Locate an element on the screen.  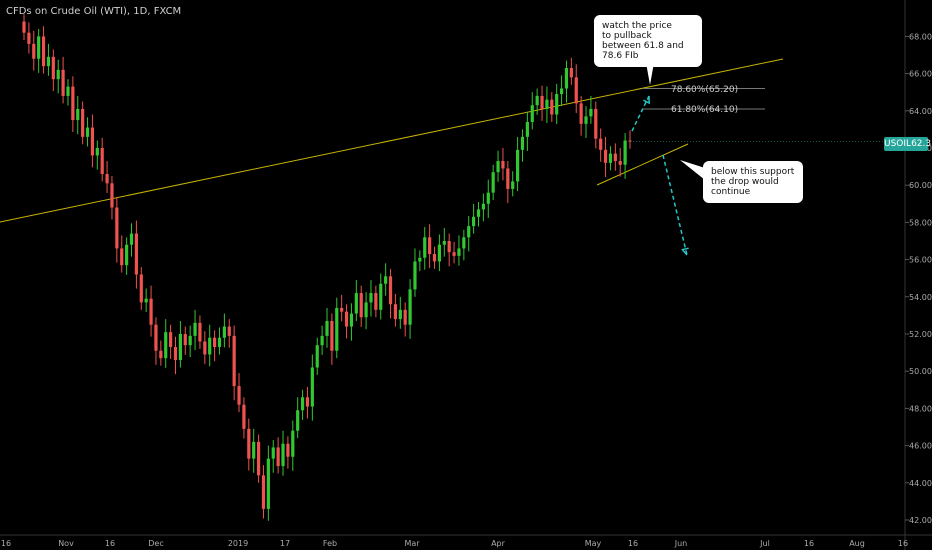
x-tick-label: Mar is located at coordinates (412, 543).